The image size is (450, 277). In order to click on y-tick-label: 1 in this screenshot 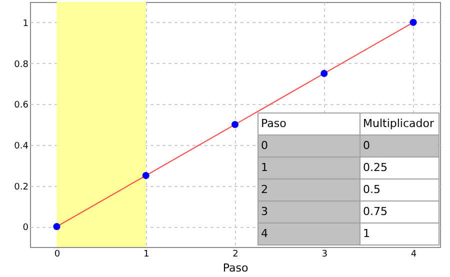, I will do `click(25, 23)`.